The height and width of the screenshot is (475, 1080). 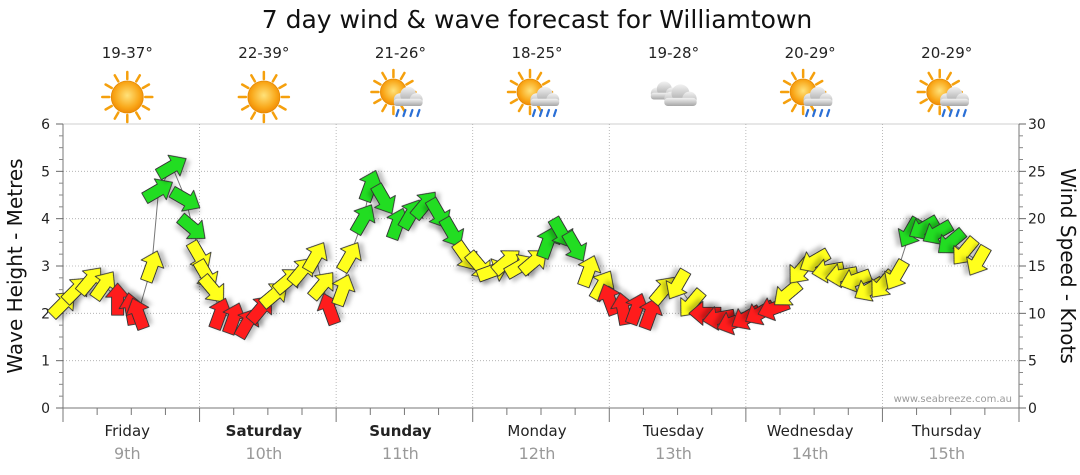 I want to click on day-temperature: 18-25°, so click(x=536, y=53).